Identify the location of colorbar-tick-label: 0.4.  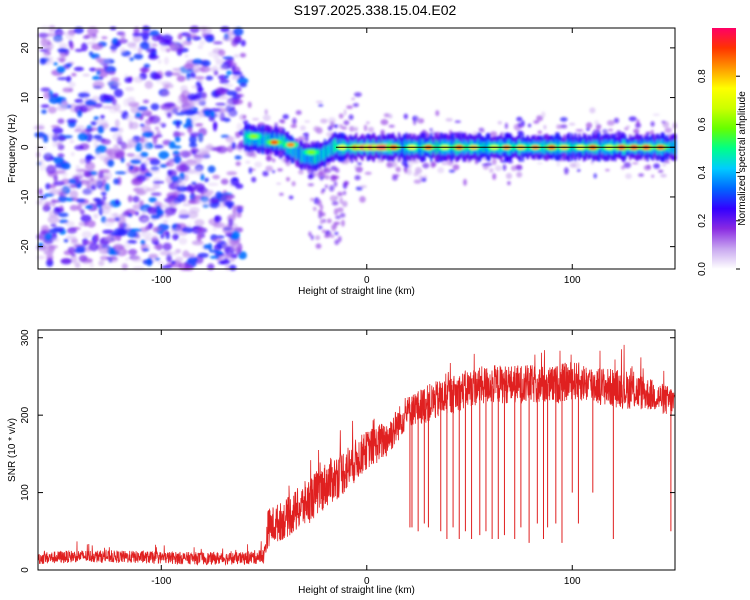
(702, 172).